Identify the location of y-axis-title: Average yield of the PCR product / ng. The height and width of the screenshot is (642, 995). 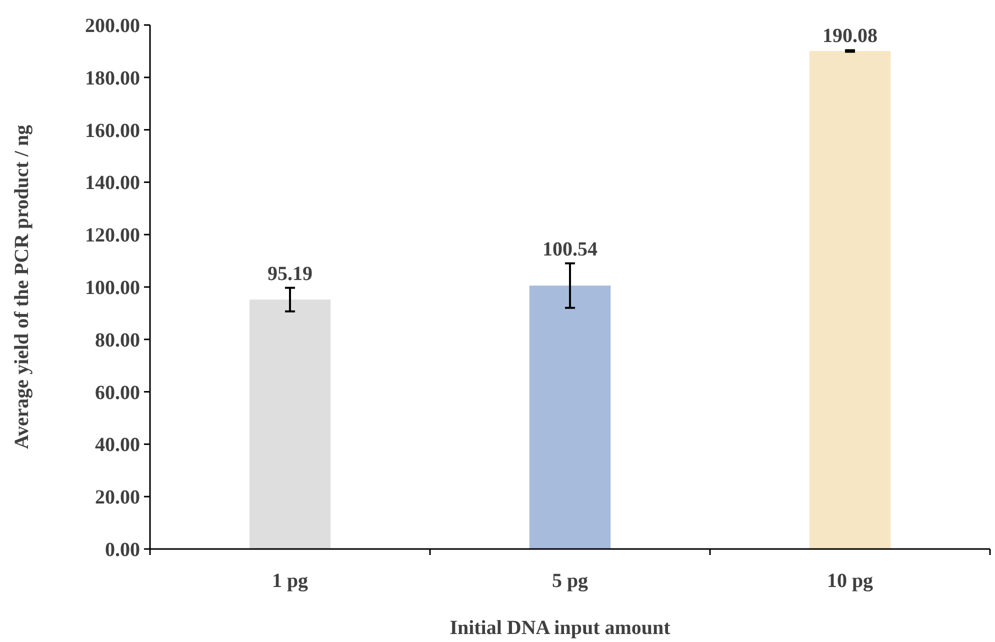
(22, 287).